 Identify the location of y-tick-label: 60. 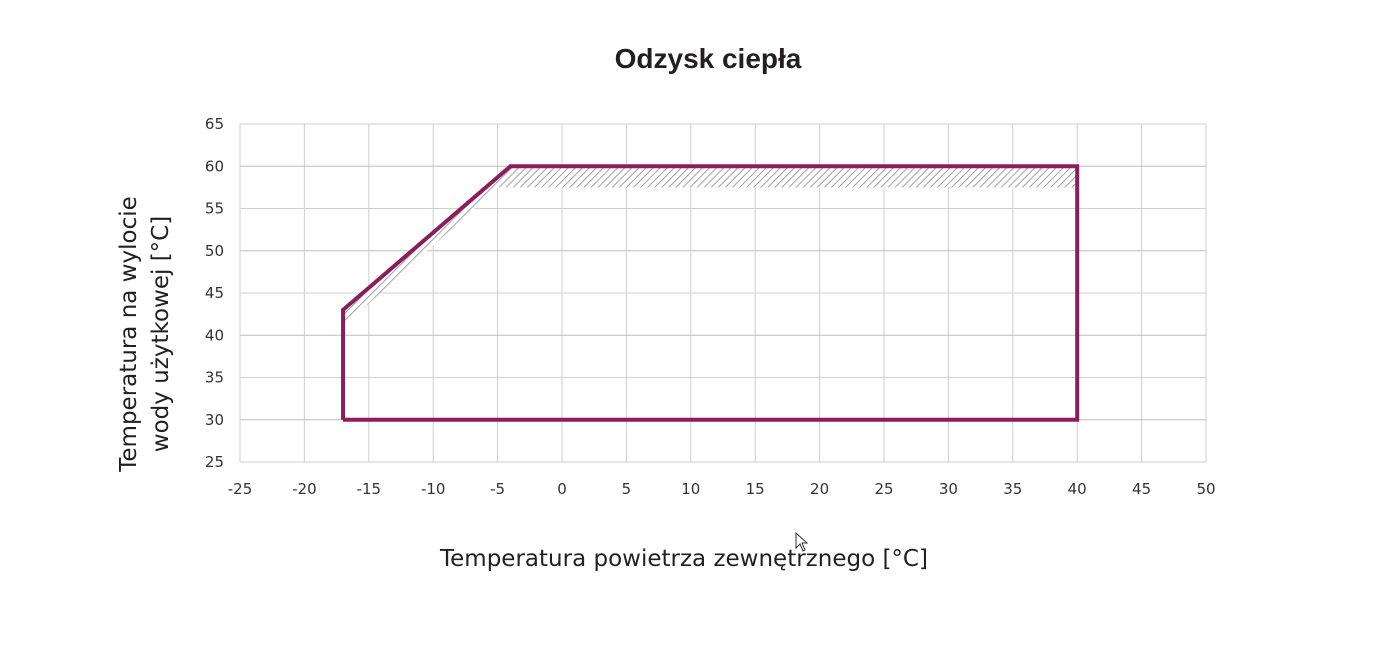
(214, 166).